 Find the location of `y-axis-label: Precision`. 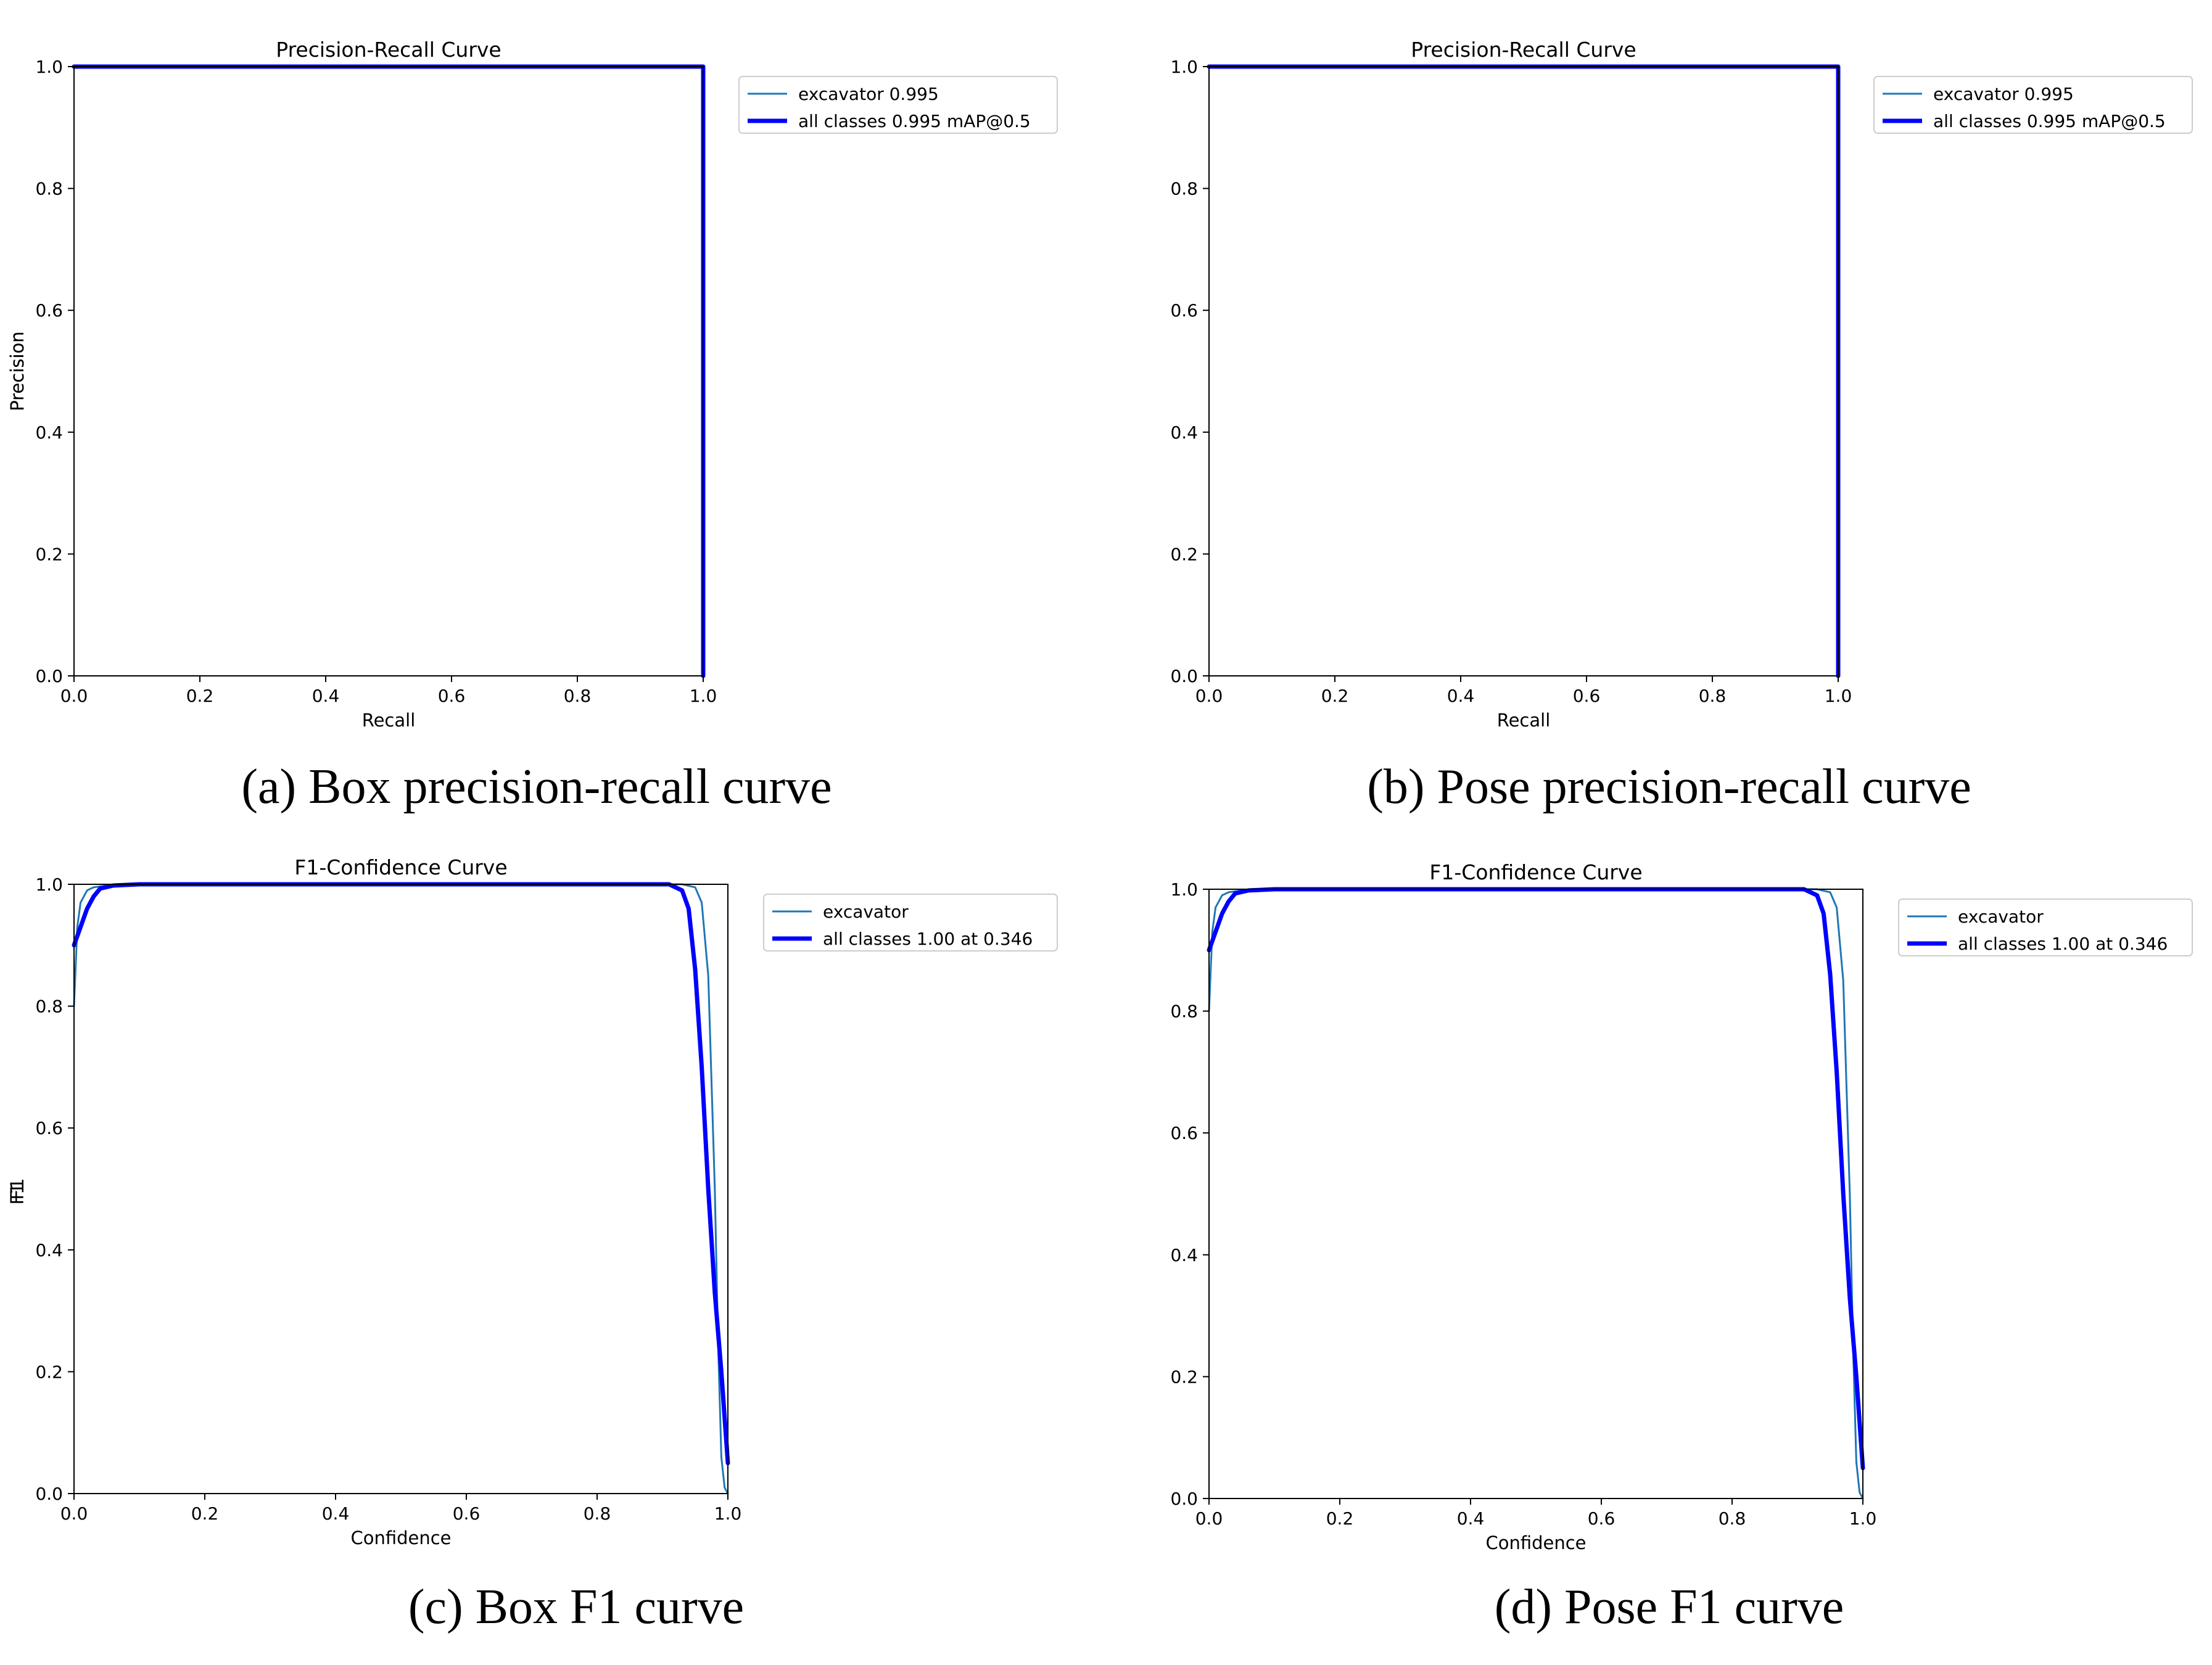

y-axis-label: Precision is located at coordinates (17, 371).